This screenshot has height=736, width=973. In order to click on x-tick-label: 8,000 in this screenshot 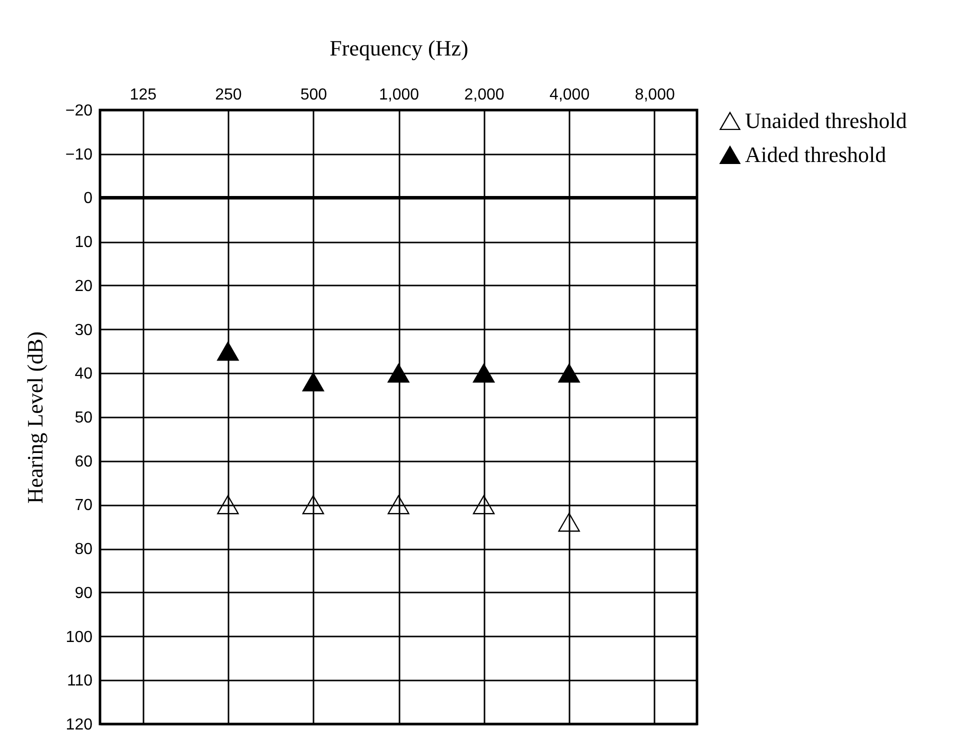, I will do `click(654, 95)`.